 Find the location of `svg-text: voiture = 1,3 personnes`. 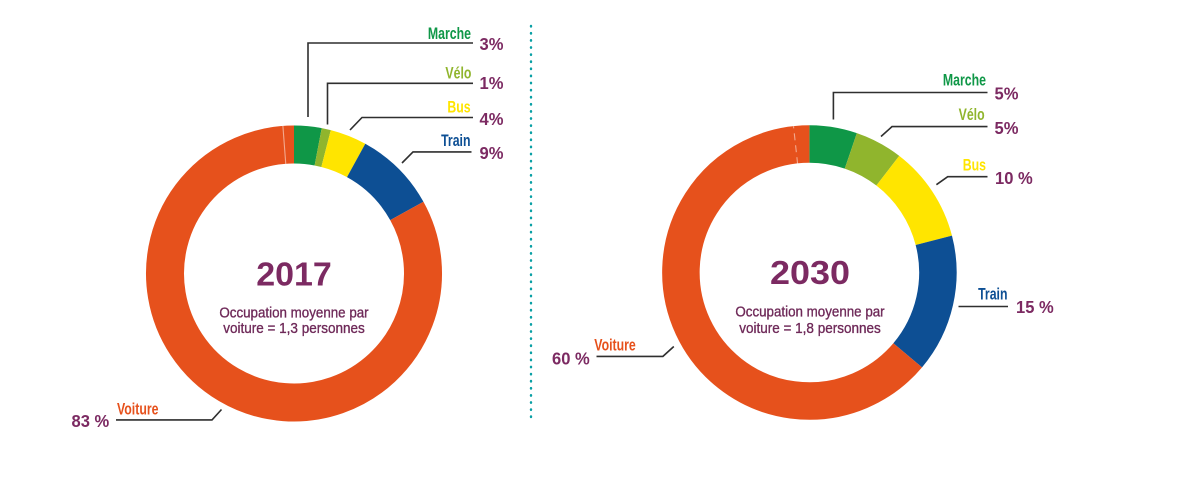

svg-text: voiture = 1,3 personnes is located at coordinates (294, 328).